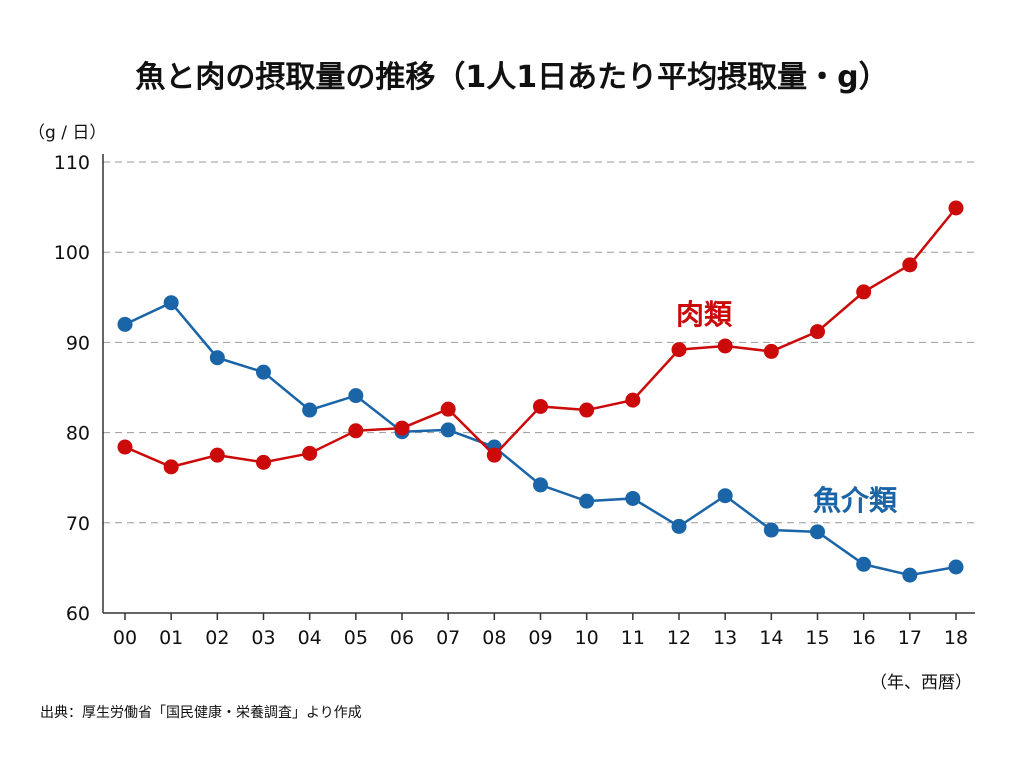 This screenshot has height=758, width=1024. I want to click on x-axis-label: （年、西暦）, so click(921, 683).